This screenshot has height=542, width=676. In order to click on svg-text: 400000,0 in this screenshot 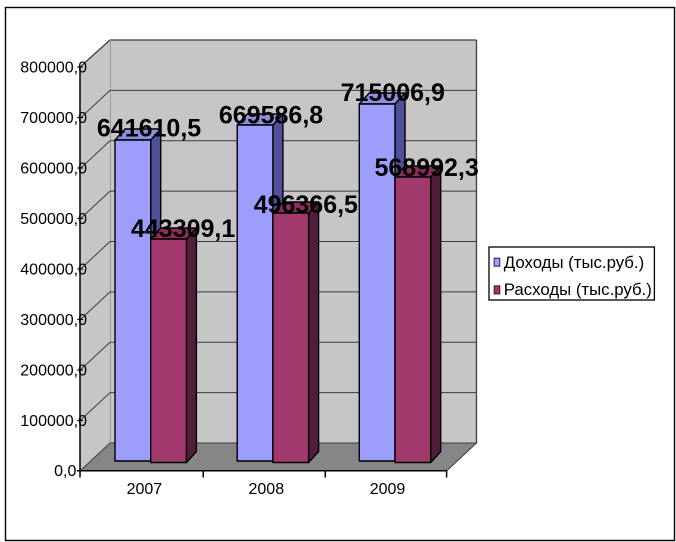, I will do `click(53, 270)`.